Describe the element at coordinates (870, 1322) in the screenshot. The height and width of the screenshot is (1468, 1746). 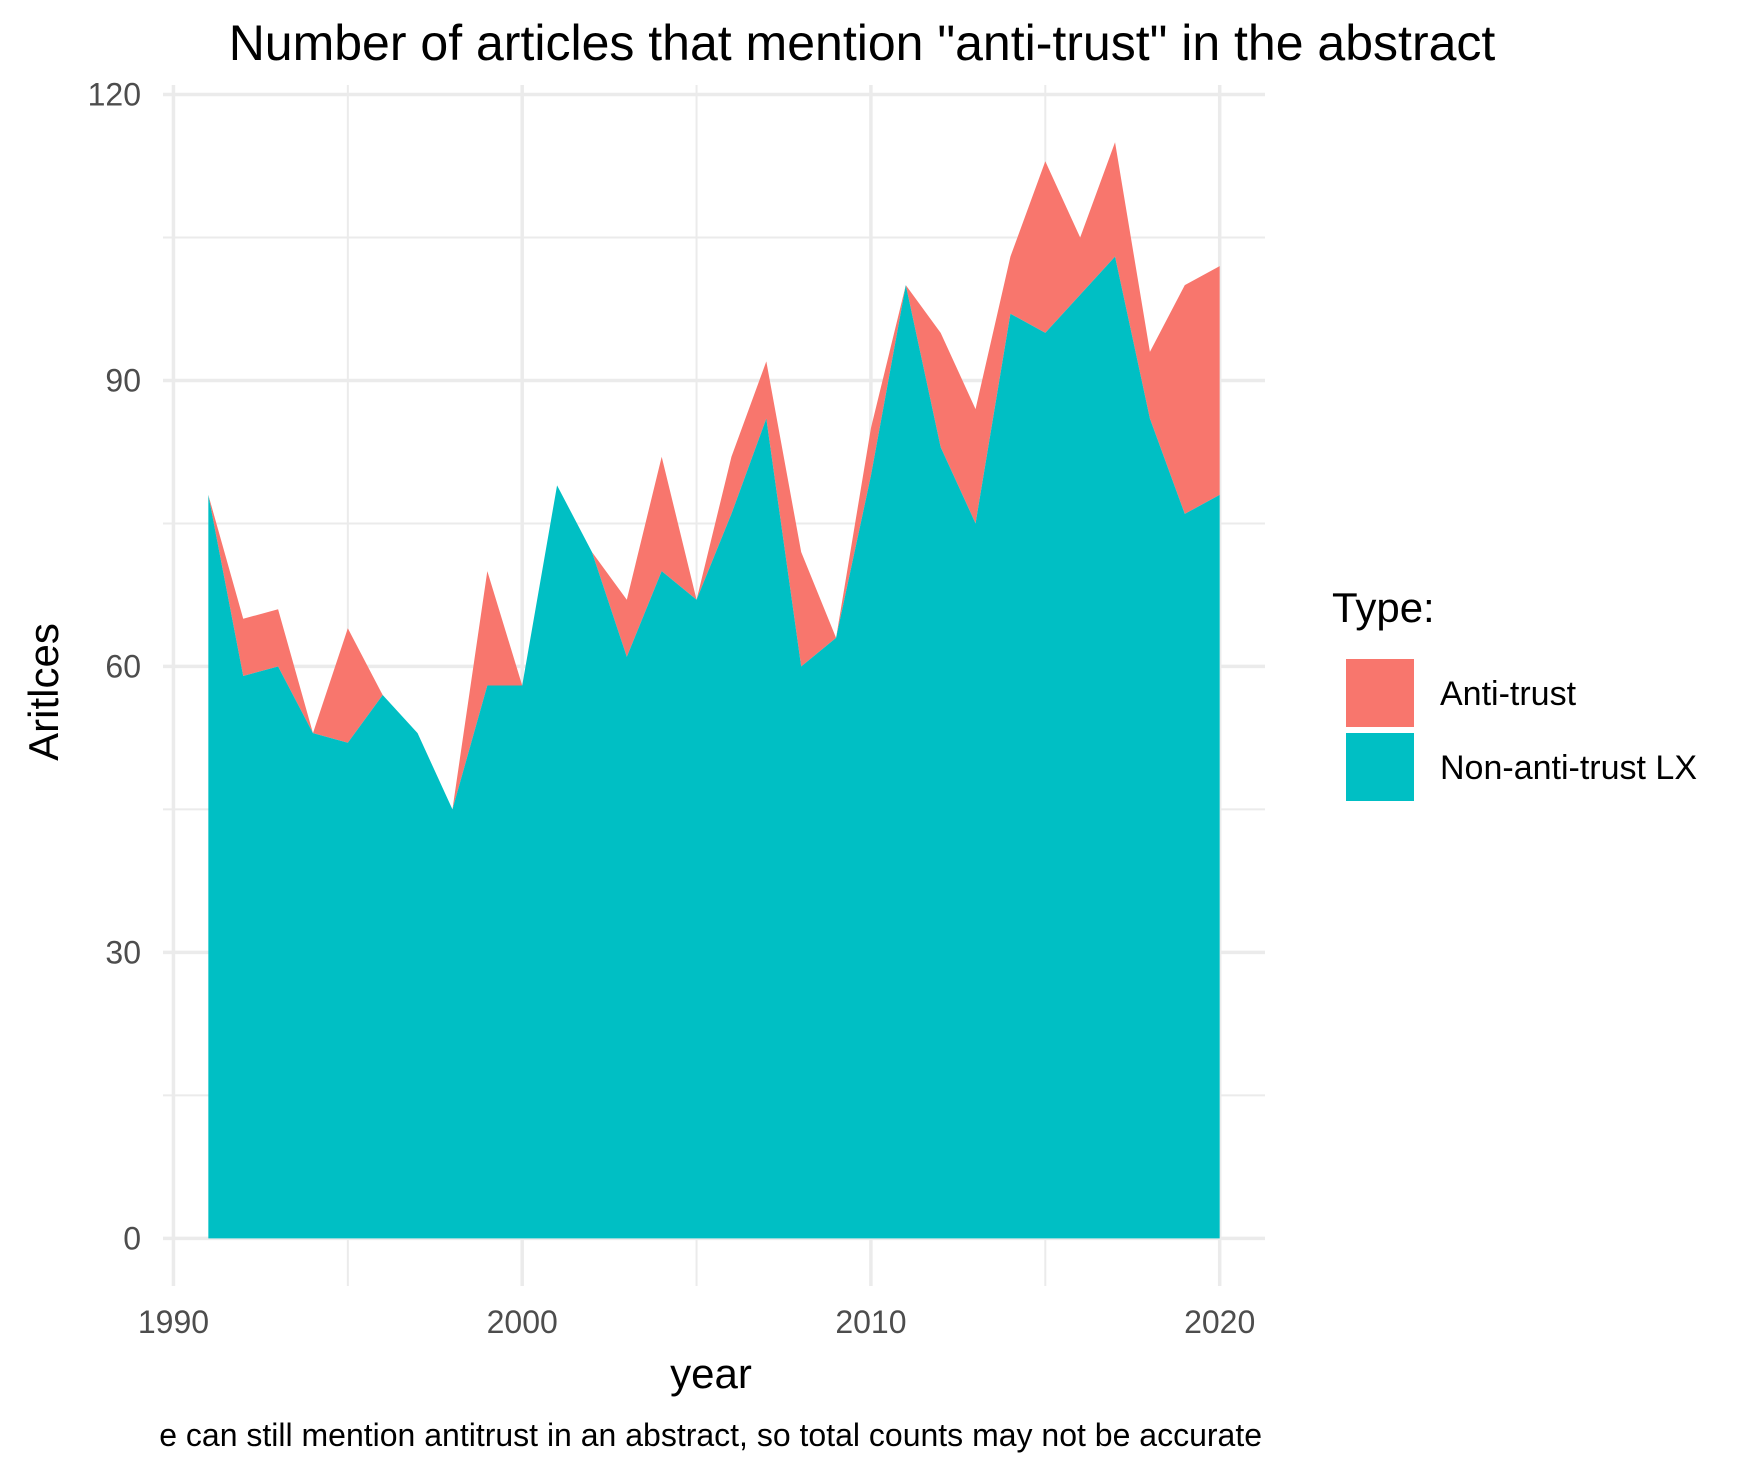
I see `x-tick-label: 2010` at that location.